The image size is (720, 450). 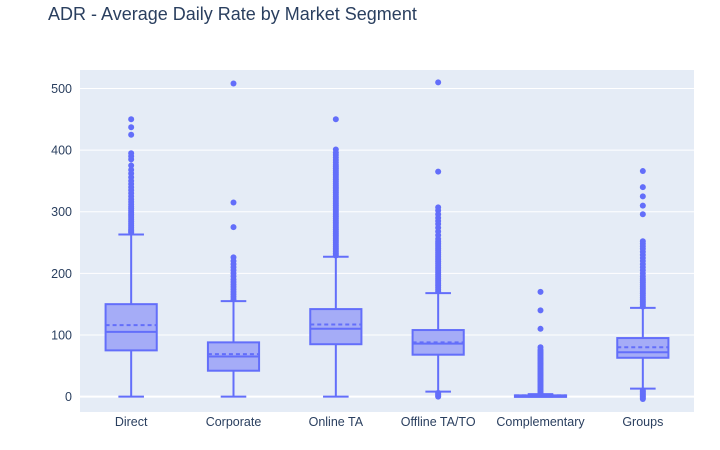 What do you see at coordinates (643, 285) in the screenshot?
I see `box-groups` at bounding box center [643, 285].